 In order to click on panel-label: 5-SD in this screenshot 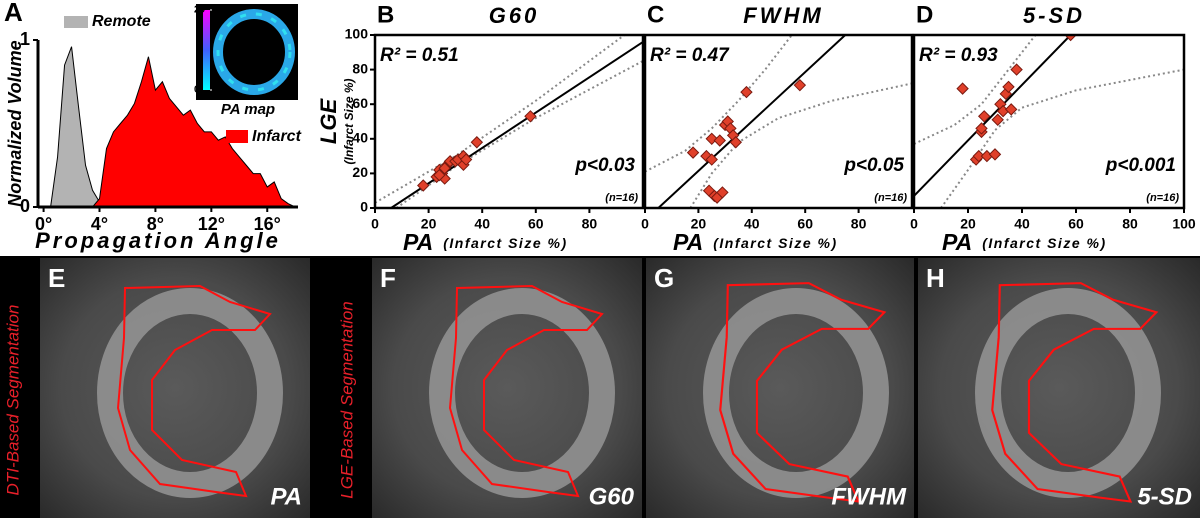, I will do `click(1164, 496)`.